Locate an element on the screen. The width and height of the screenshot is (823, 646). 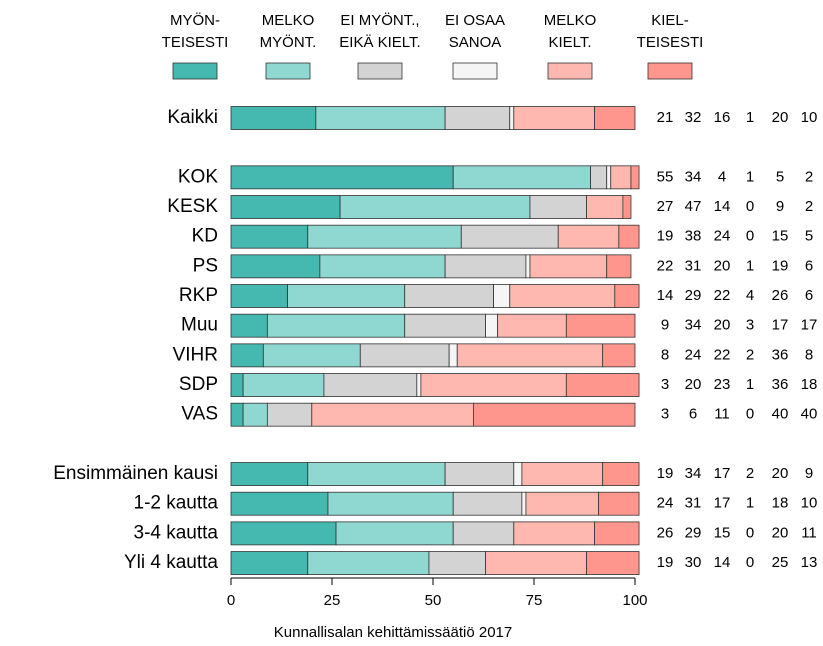
x-tick-label: 0 is located at coordinates (231, 600).